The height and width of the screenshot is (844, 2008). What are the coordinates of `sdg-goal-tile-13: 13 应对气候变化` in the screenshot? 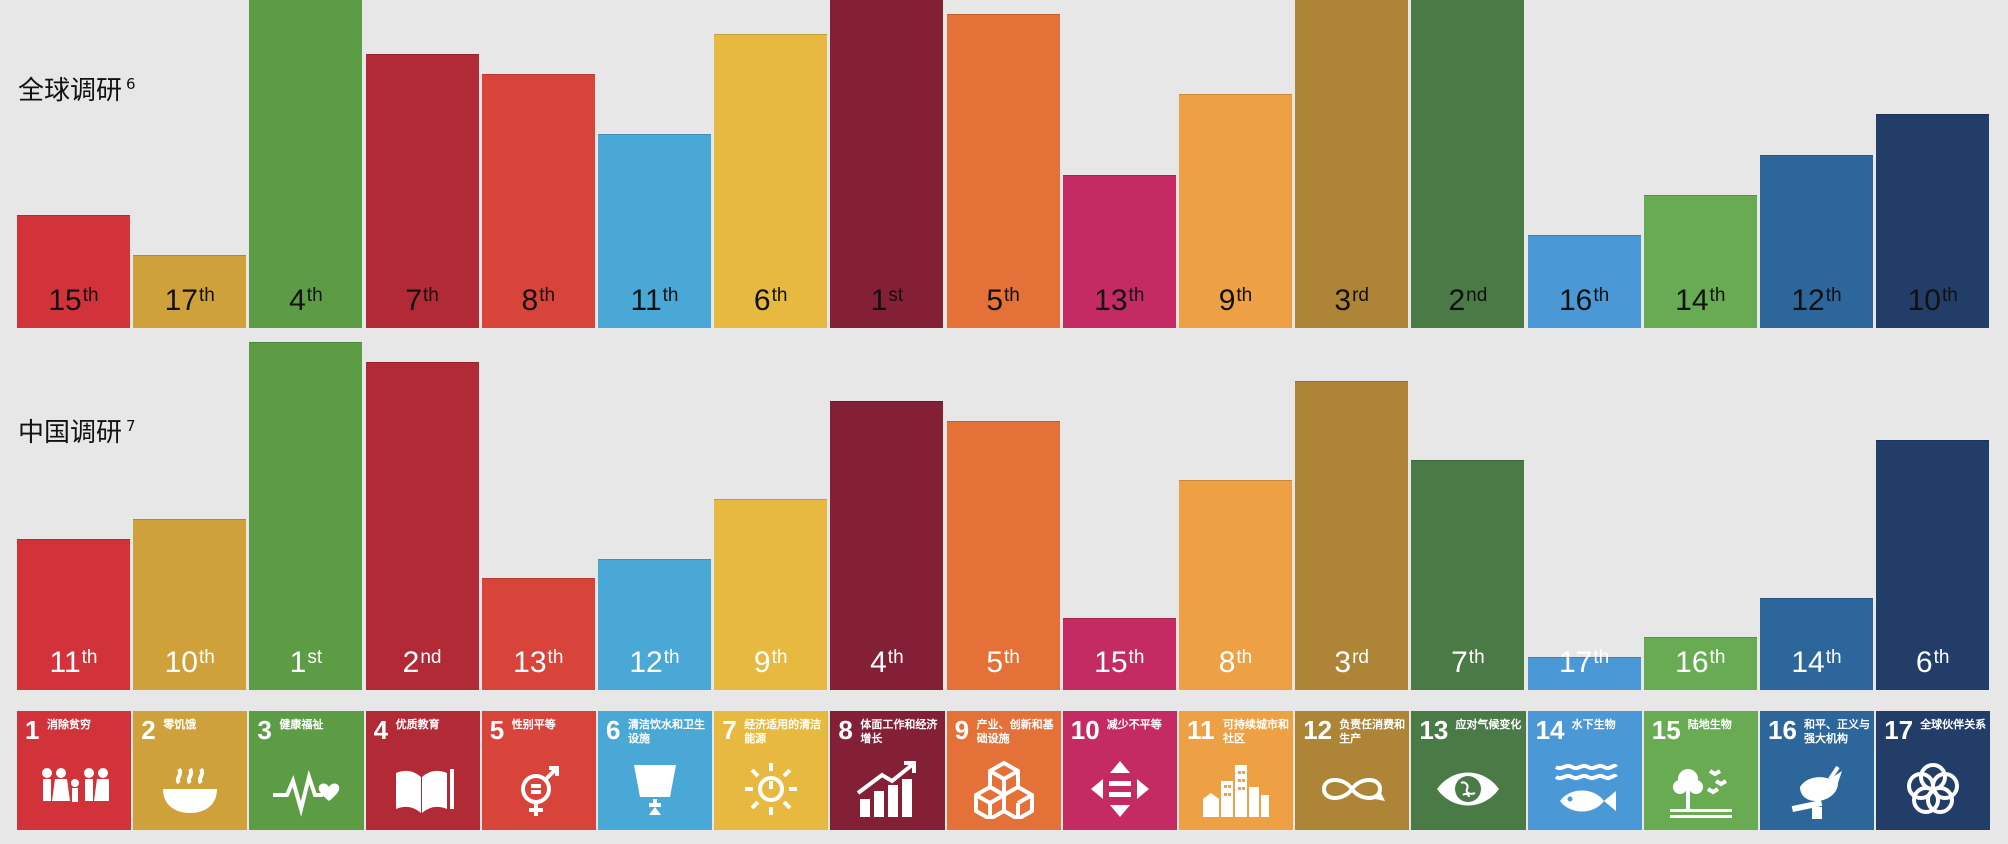 It's located at (1468, 770).